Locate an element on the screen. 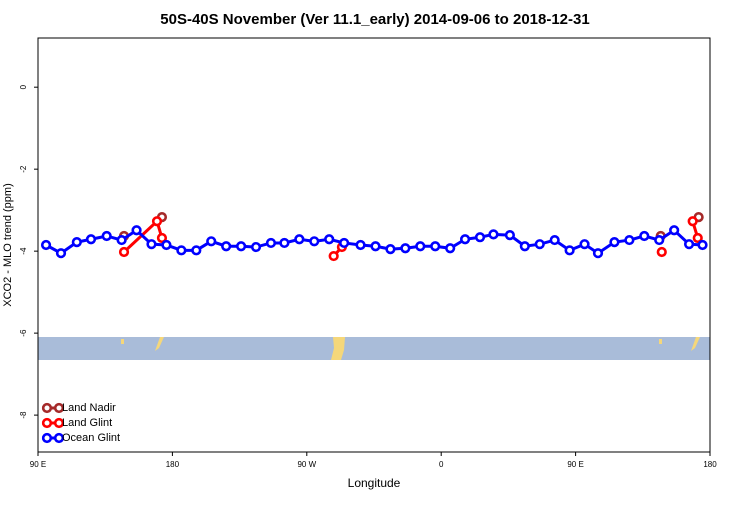  y-axis-label: XCO2 - MLO trend (ppm) is located at coordinates (8, 244).